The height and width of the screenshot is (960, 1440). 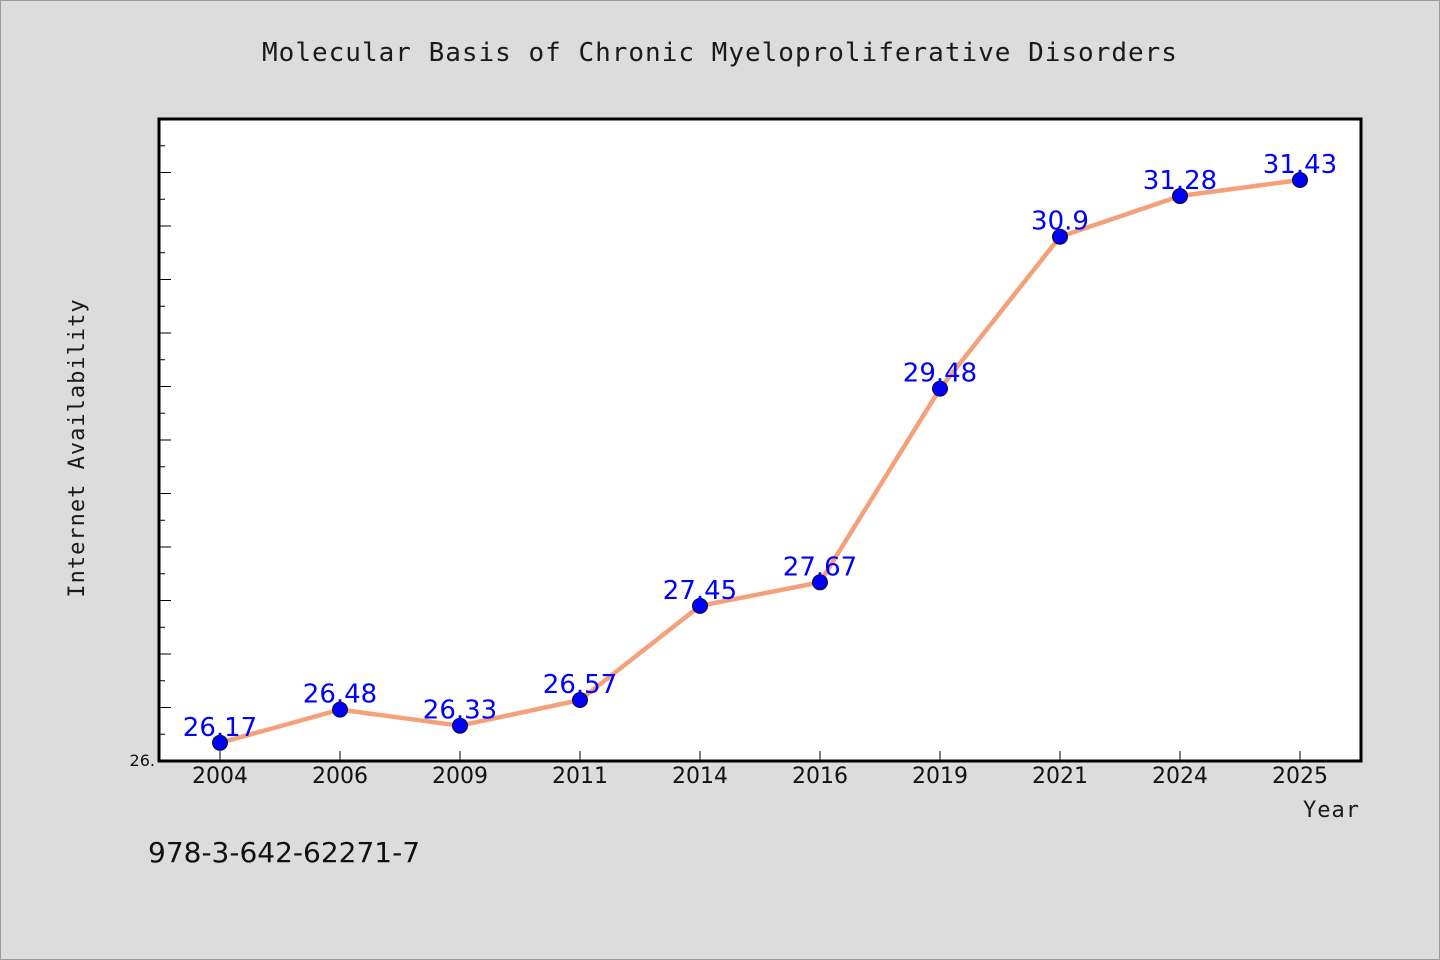 I want to click on data-label: 26.33, so click(x=460, y=711).